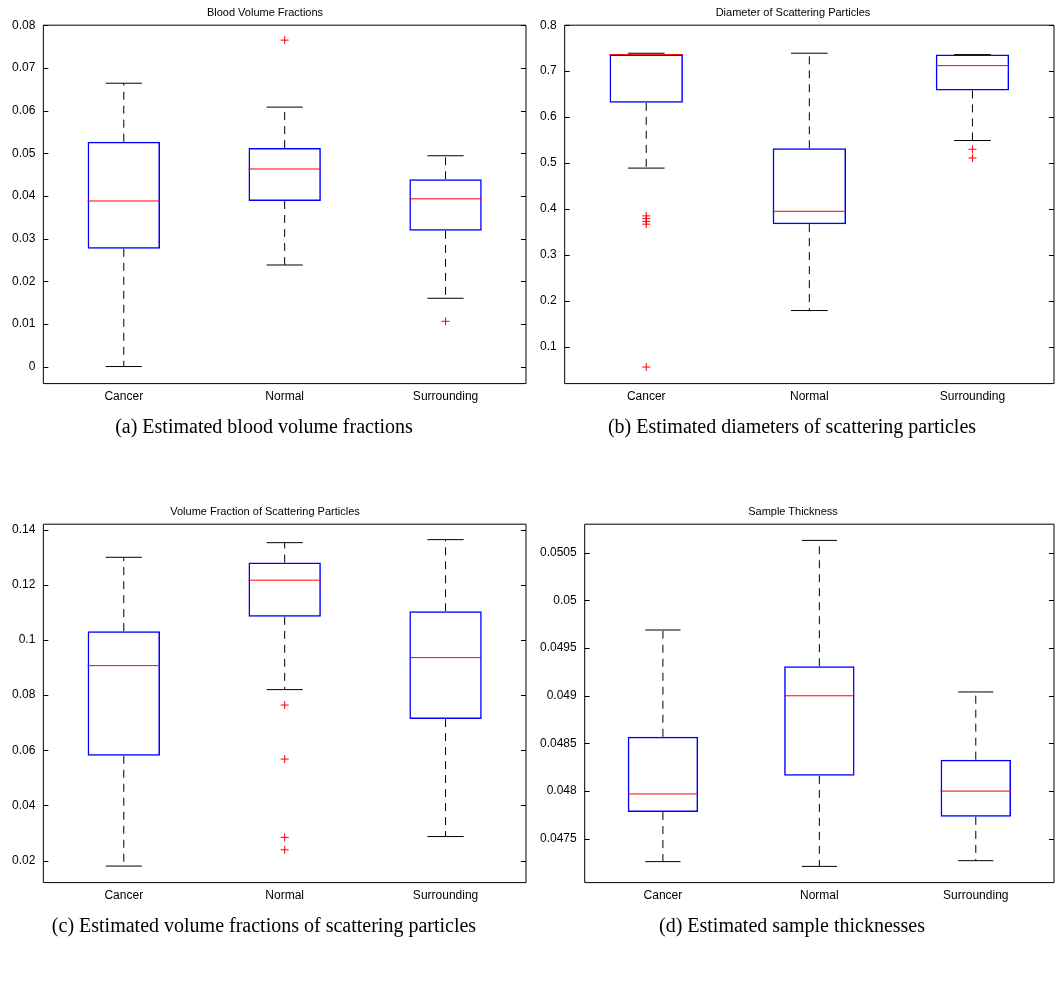  What do you see at coordinates (548, 24) in the screenshot?
I see `y-tick-label: 0.8` at bounding box center [548, 24].